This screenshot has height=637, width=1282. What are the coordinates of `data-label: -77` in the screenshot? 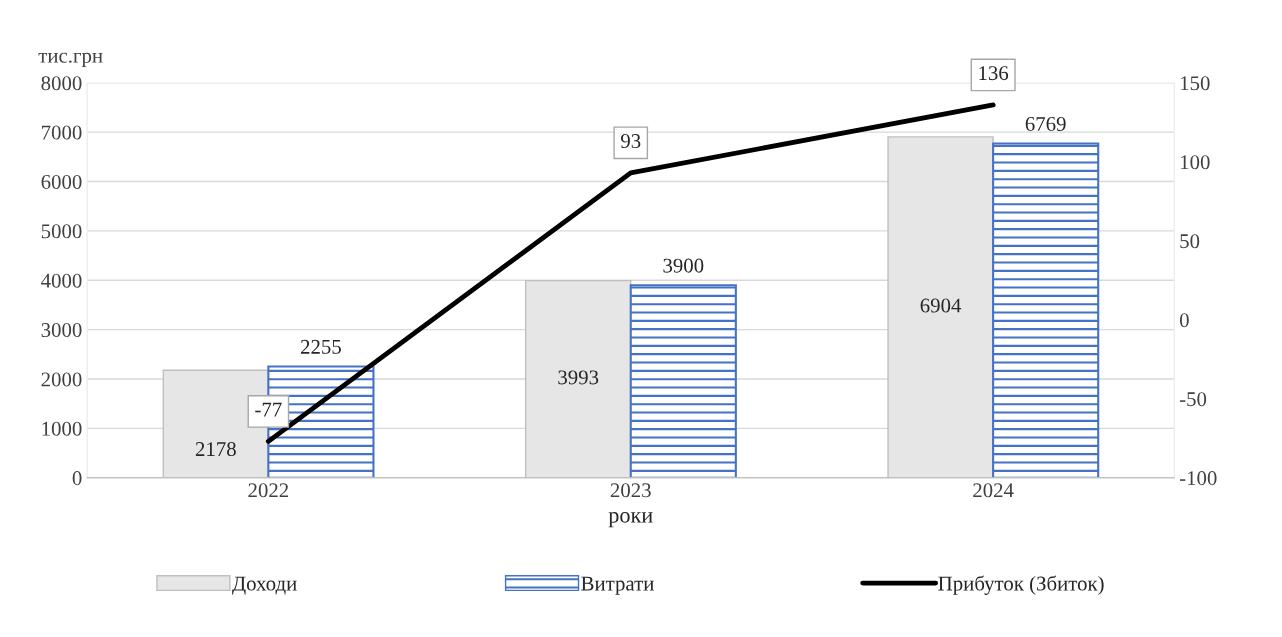 It's located at (268, 409).